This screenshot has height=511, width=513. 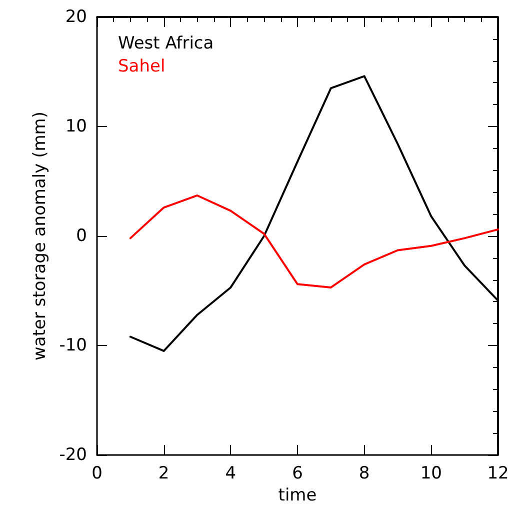 I want to click on text: Sahel, so click(x=142, y=66).